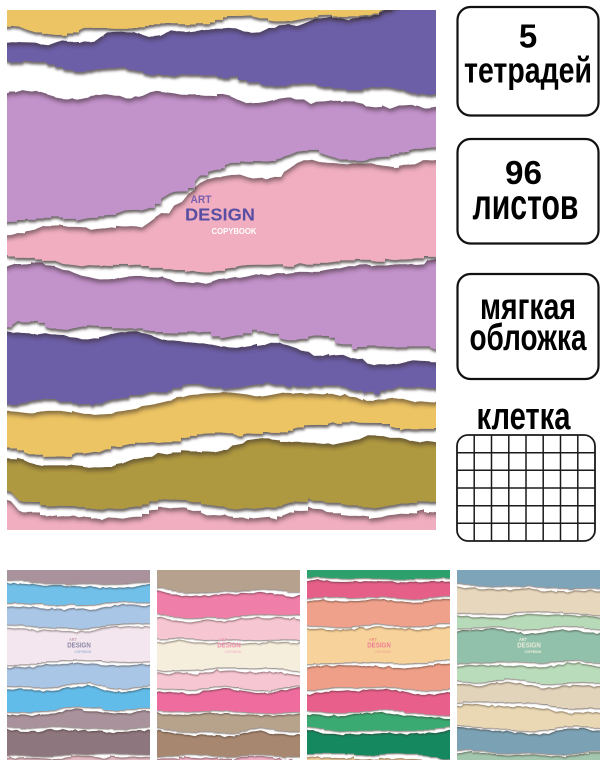 Image resolution: width=606 pixels, height=773 pixels. What do you see at coordinates (523, 172) in the screenshot?
I see `svg-text: 96` at bounding box center [523, 172].